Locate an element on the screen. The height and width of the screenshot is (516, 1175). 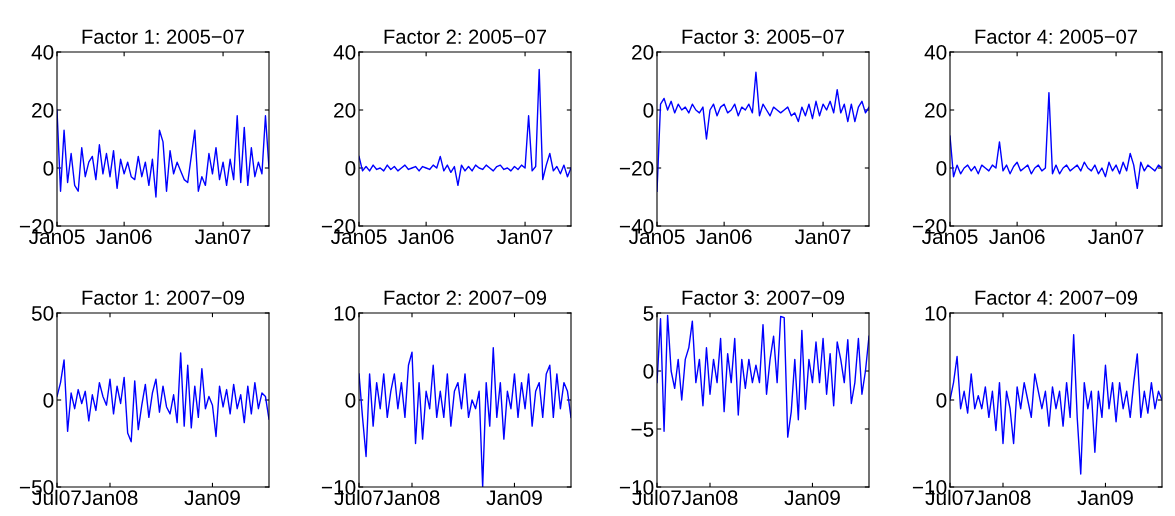
y-tick-label: −5 is located at coordinates (642, 429).